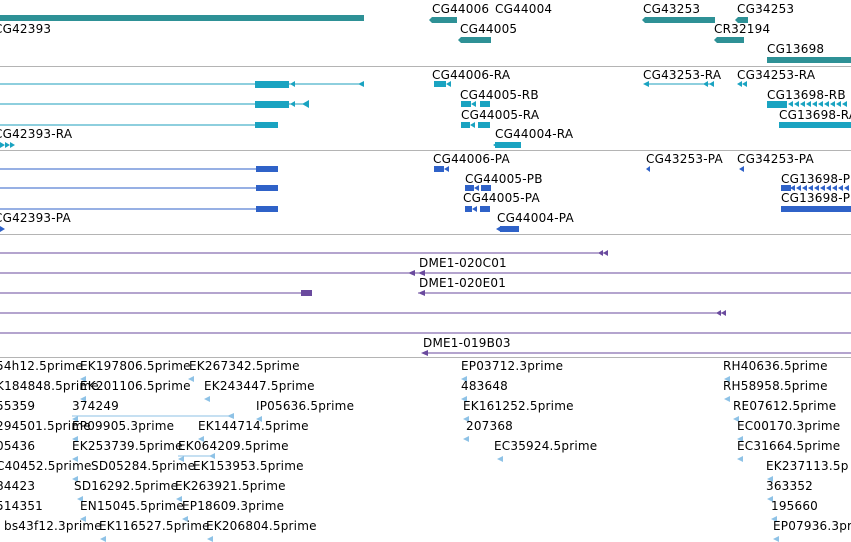 This screenshot has height=542, width=851. I want to click on transcript-label: CG44005-RB, so click(499, 95).